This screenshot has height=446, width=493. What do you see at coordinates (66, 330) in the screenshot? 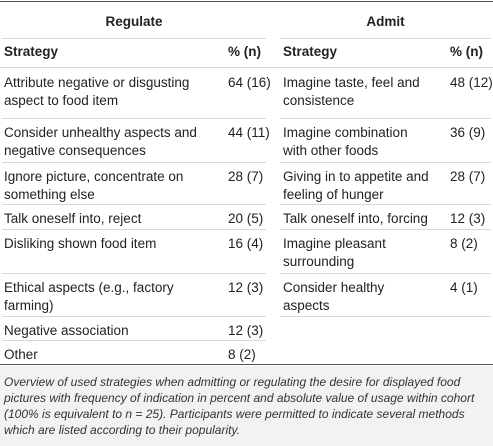
I see `strategy: Negative association` at bounding box center [66, 330].